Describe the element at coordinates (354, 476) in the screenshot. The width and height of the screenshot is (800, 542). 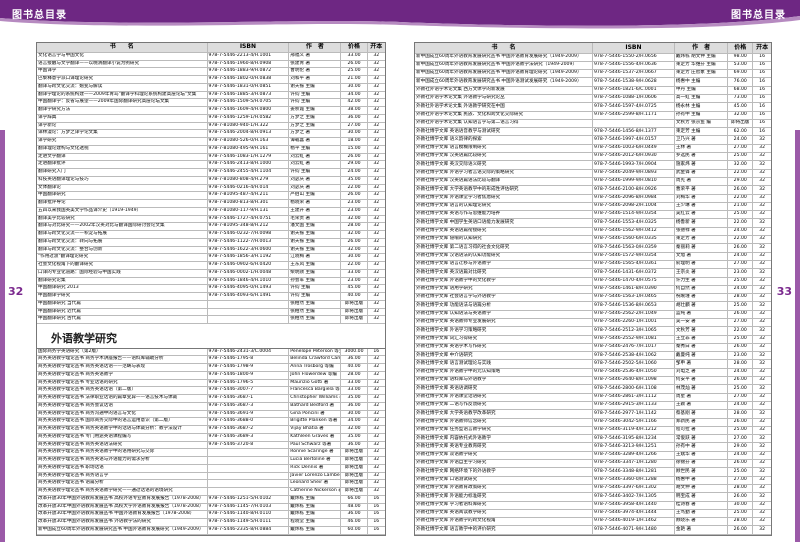
I see `cell: 即将出版` at that location.